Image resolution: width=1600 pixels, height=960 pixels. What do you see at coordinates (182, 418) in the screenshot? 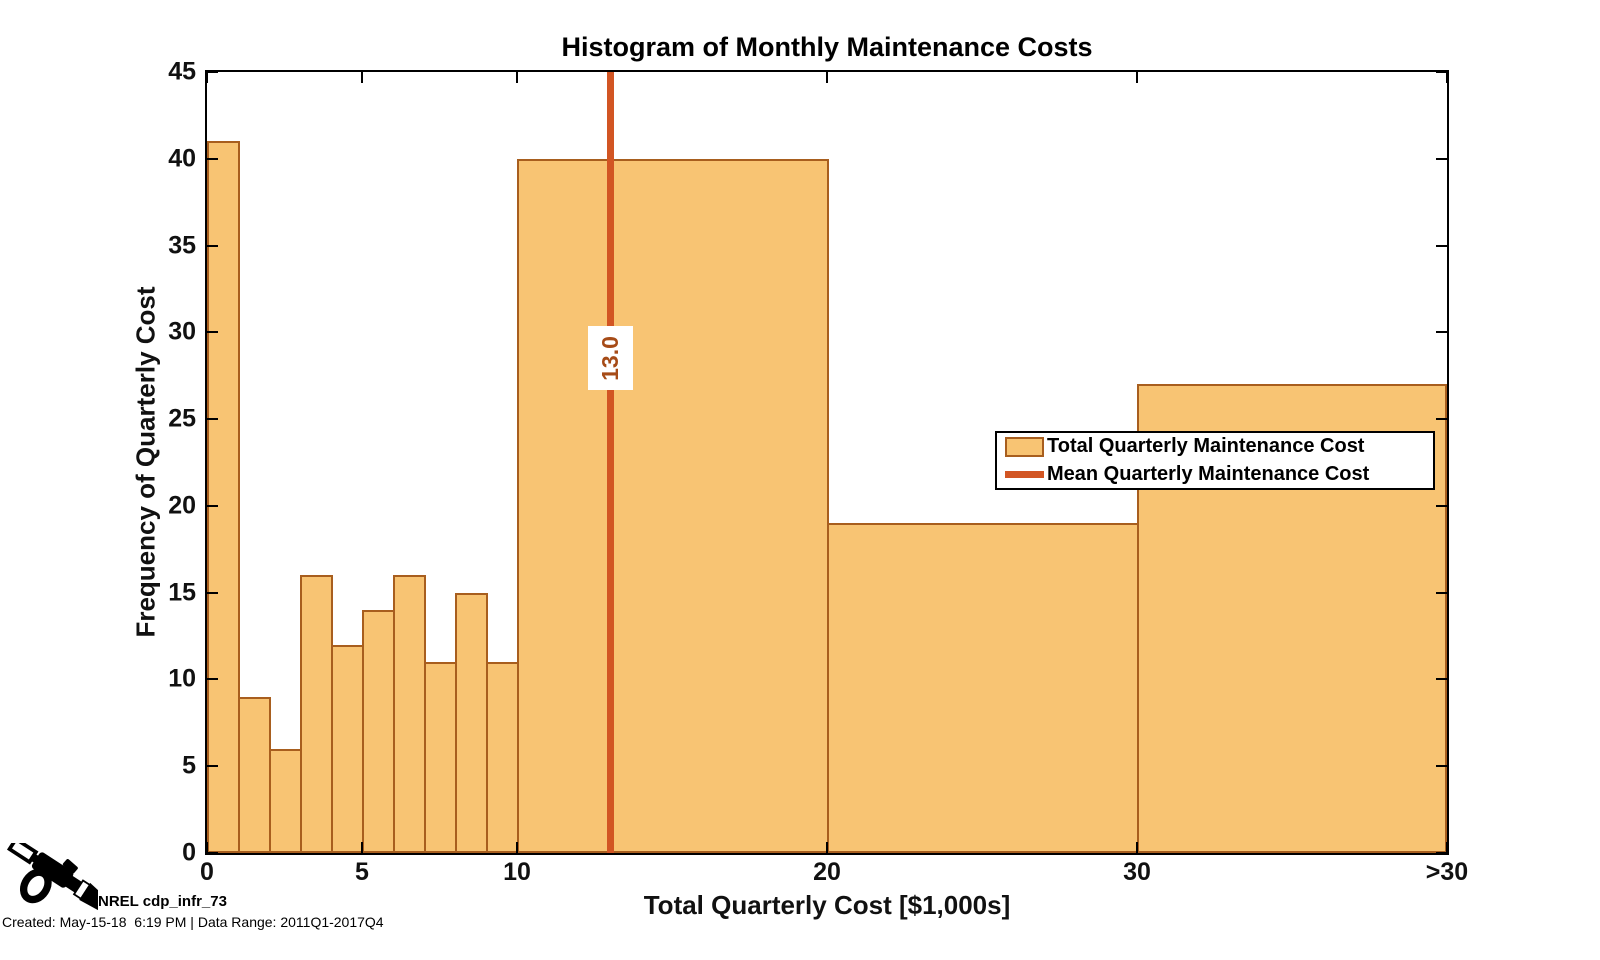
I see `y-tick-label: 25` at bounding box center [182, 418].